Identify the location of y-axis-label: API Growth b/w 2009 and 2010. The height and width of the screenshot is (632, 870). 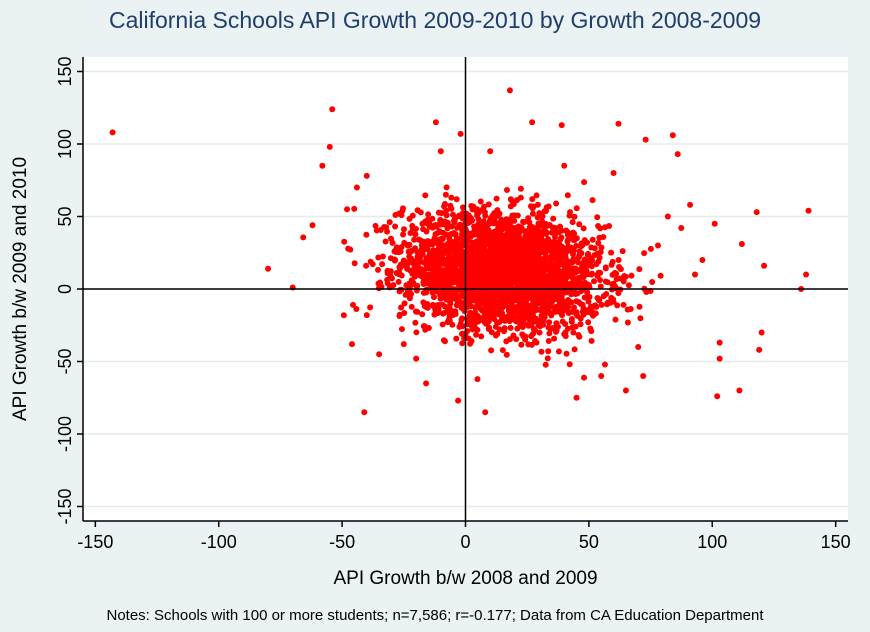
(20, 289).